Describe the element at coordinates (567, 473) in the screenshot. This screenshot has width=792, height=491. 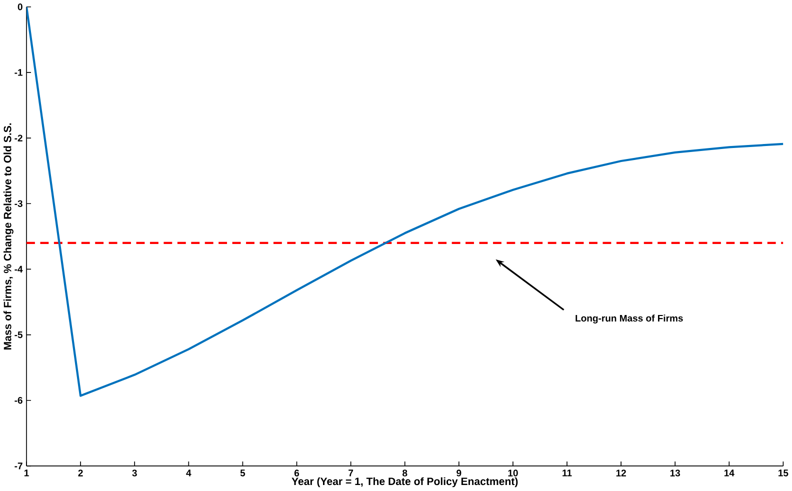
I see `x-tick-label: 11` at that location.